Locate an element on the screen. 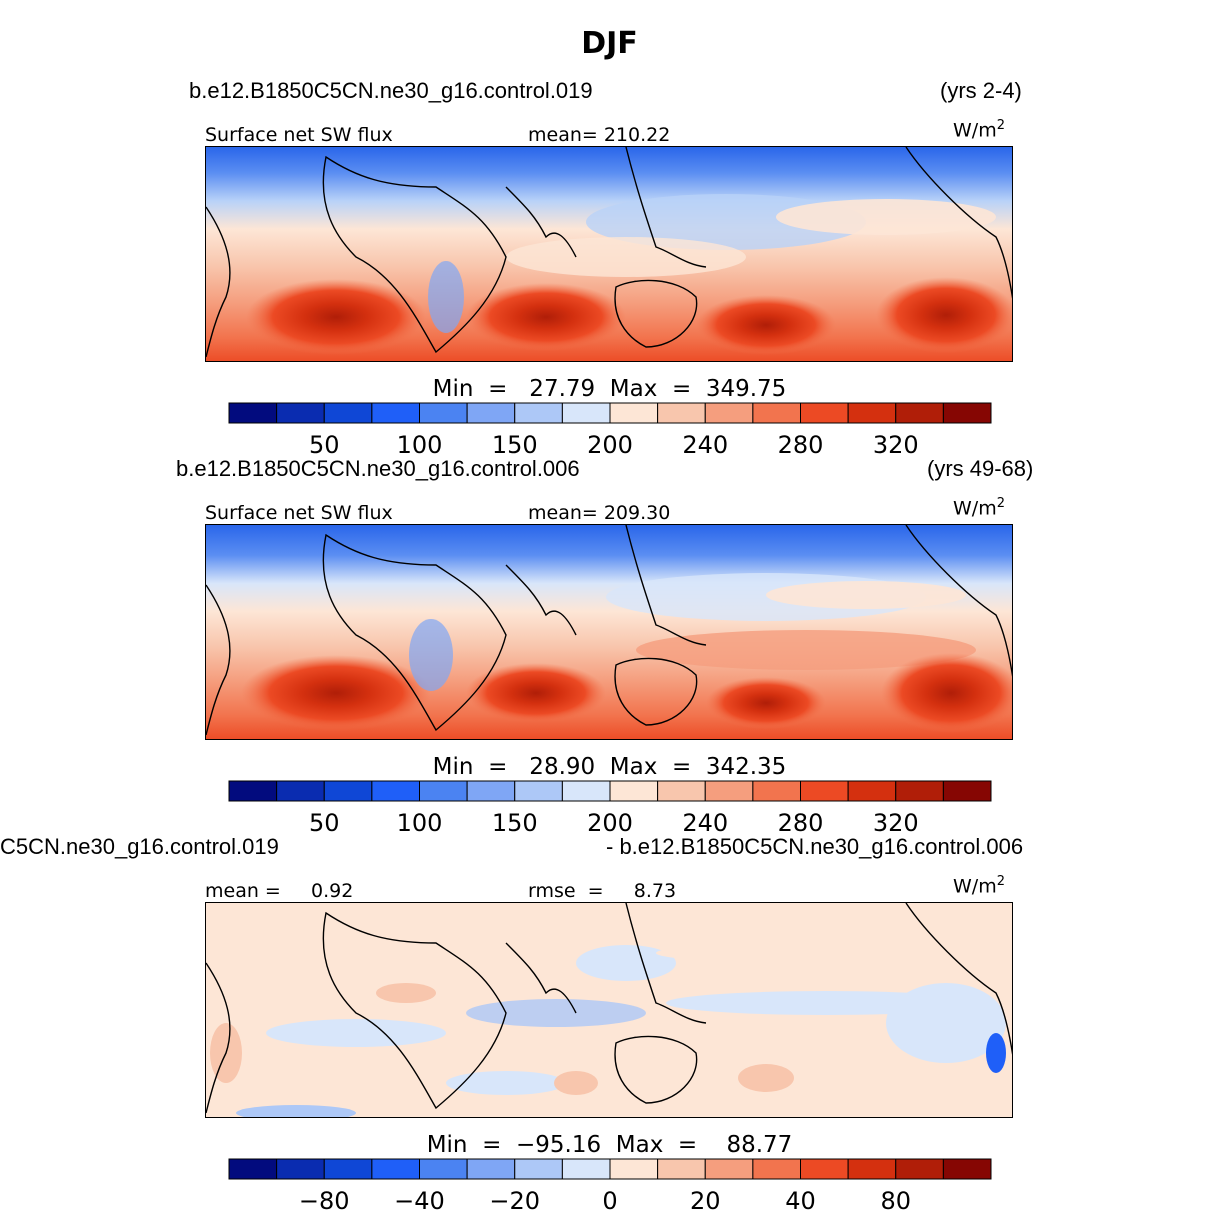 This screenshot has width=1219, height=1216. panel-2-field-svg is located at coordinates (609, 632).